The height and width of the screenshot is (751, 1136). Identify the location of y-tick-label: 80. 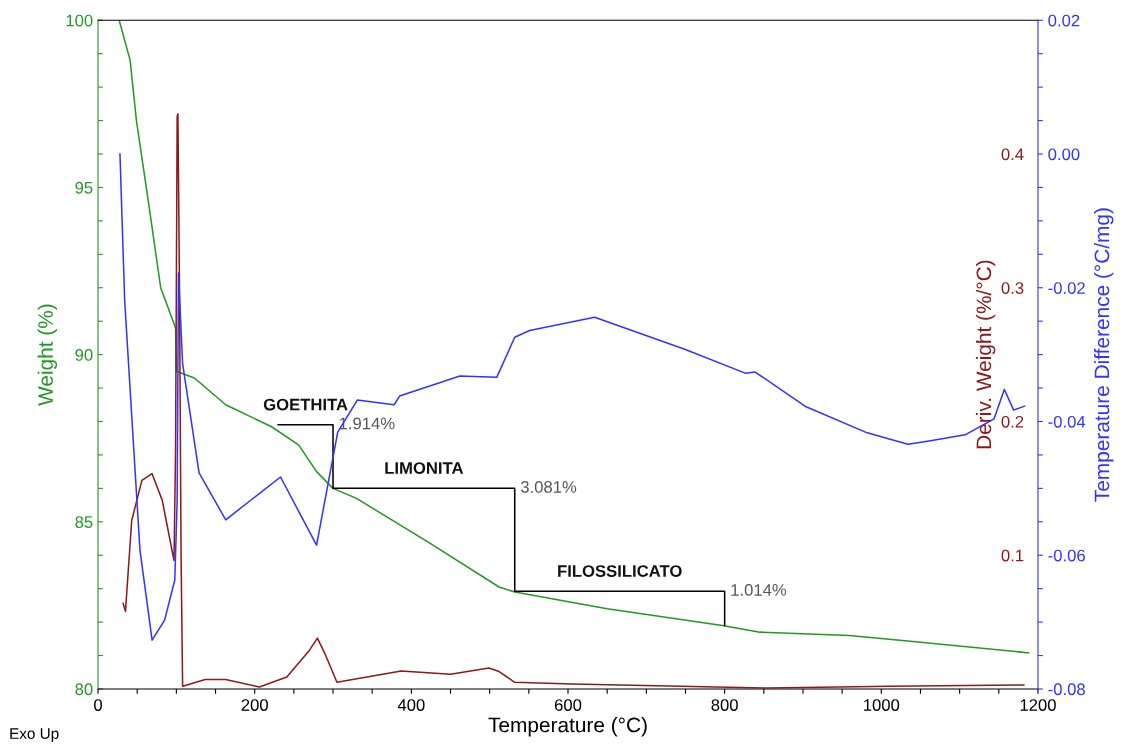
(84, 689).